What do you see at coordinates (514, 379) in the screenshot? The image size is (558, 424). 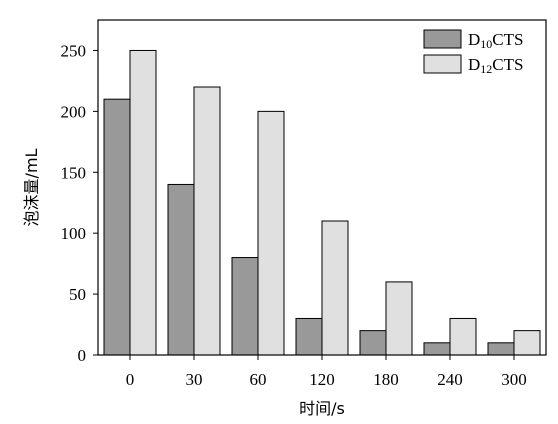 I see `x-tick-label: 300` at bounding box center [514, 379].